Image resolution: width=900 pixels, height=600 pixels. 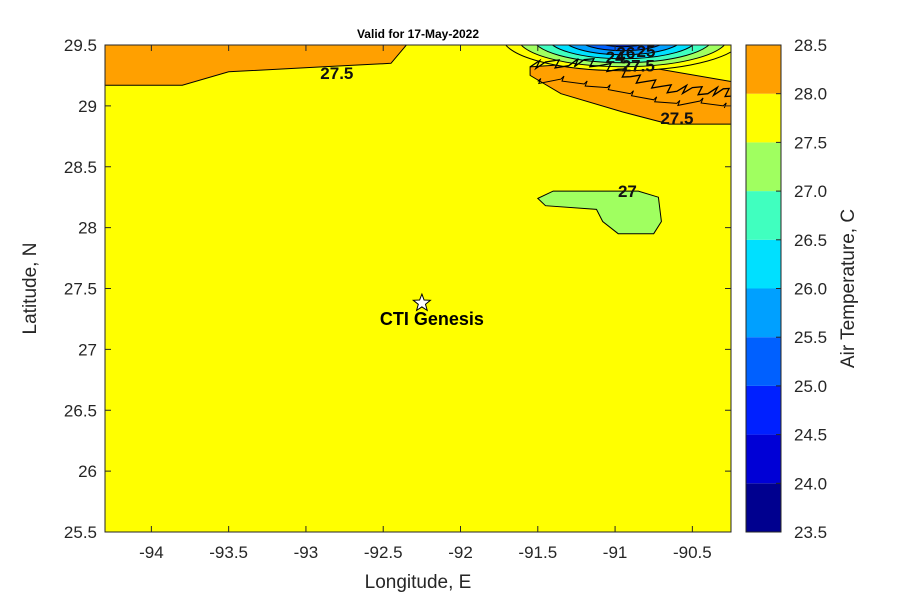 What do you see at coordinates (30, 289) in the screenshot?
I see `y-axis-label: Latitude, N` at bounding box center [30, 289].